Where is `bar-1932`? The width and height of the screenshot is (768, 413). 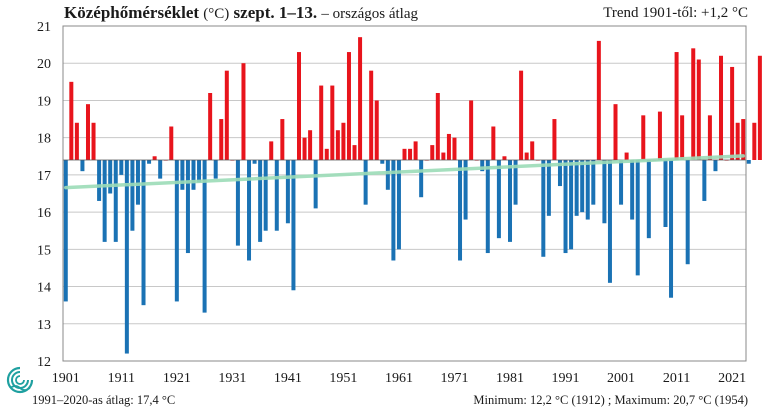 bar-1932 is located at coordinates (237, 203).